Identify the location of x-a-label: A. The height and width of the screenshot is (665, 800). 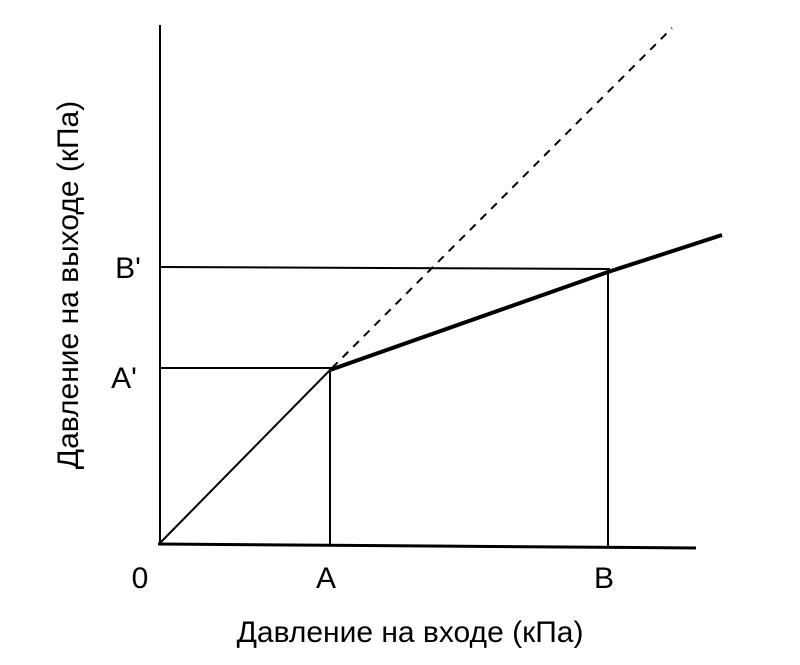
(326, 578).